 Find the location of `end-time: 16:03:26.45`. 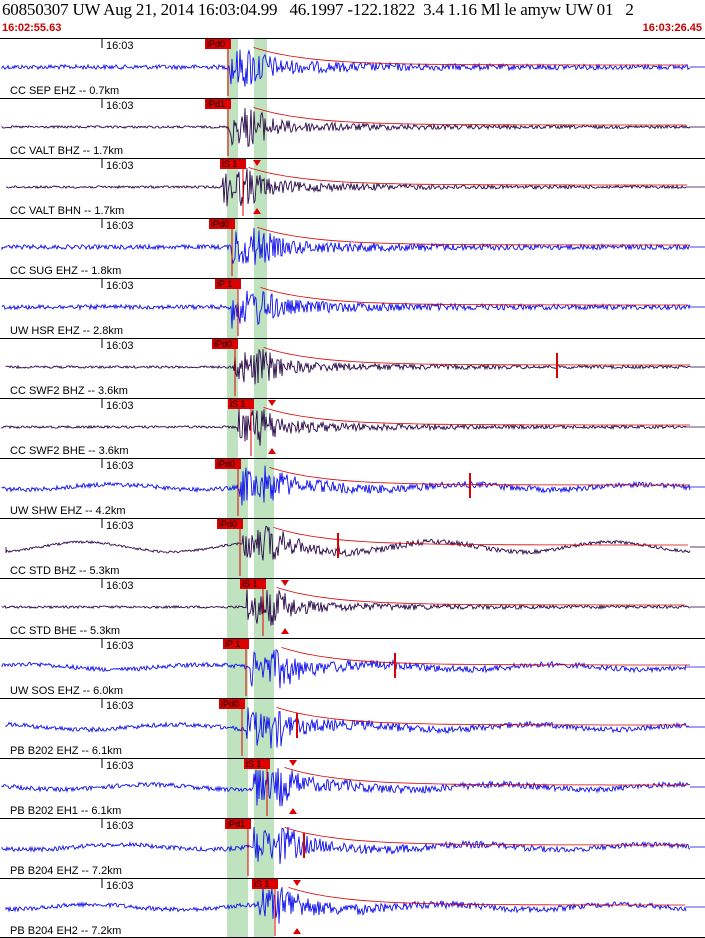

end-time: 16:03:26.45 is located at coordinates (672, 28).